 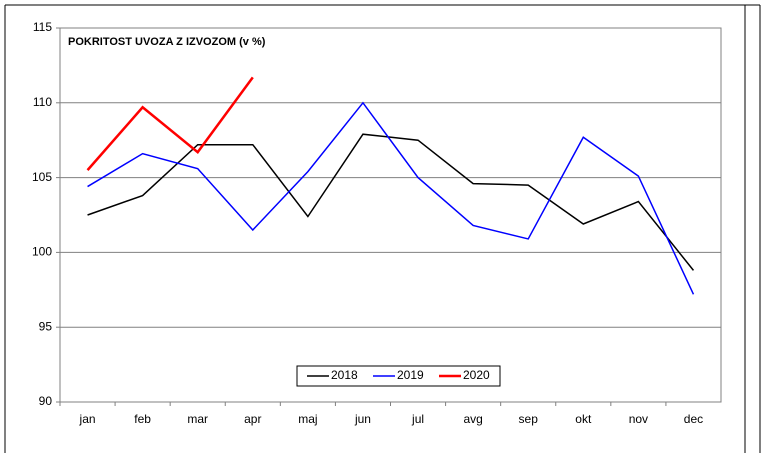 What do you see at coordinates (42, 177) in the screenshot?
I see `y-tick-label: 105` at bounding box center [42, 177].